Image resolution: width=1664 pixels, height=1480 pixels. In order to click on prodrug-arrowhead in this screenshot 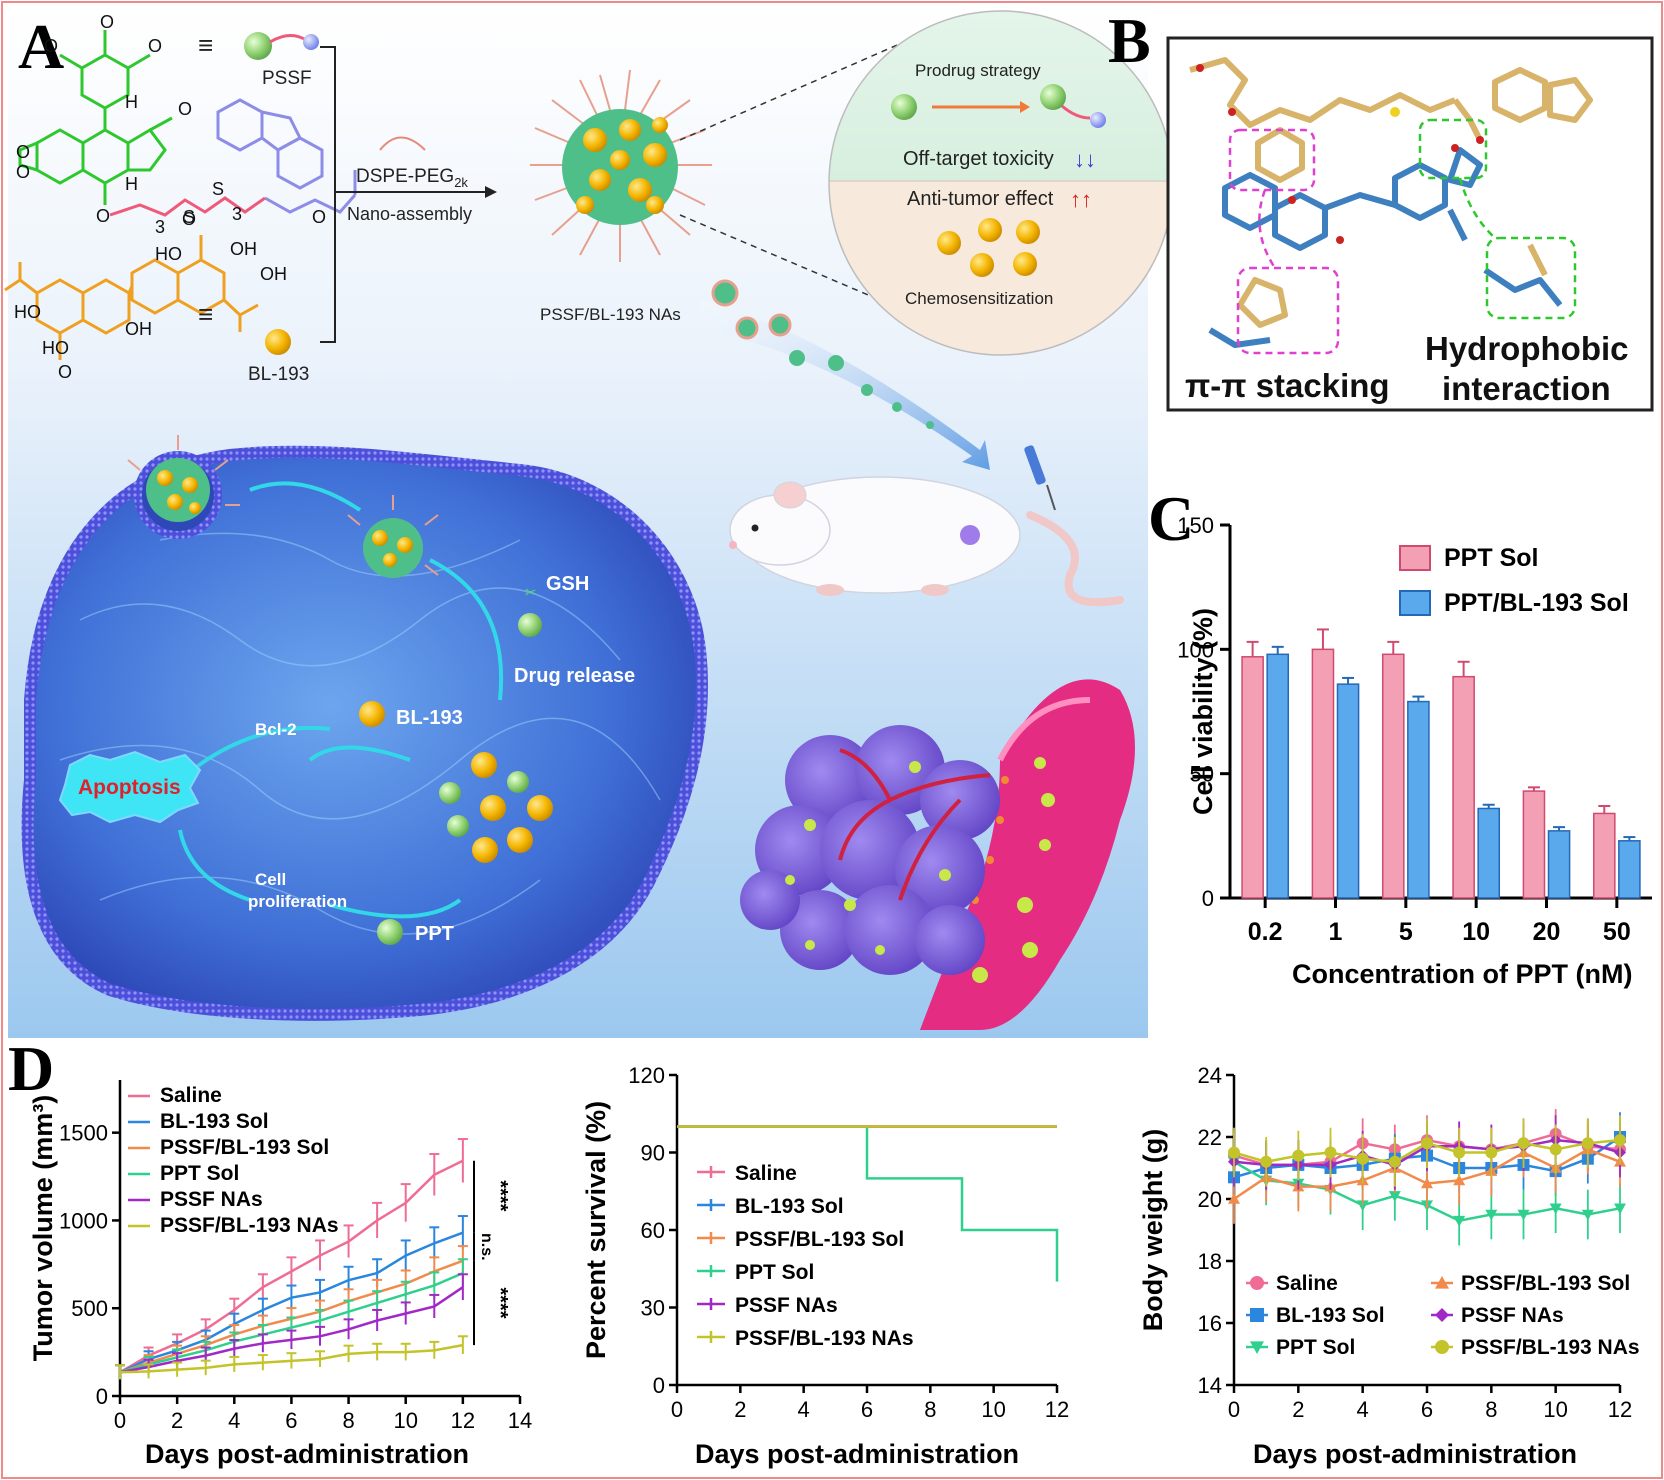, I will do `click(1025, 107)`.